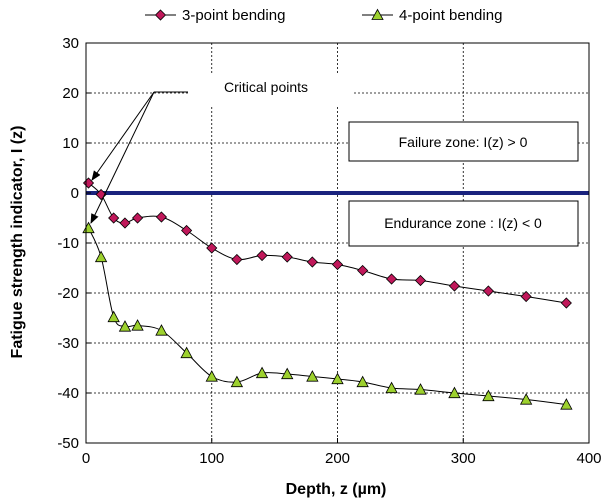  I want to click on legend-item-4-point: 4-point bending, so click(432, 15).